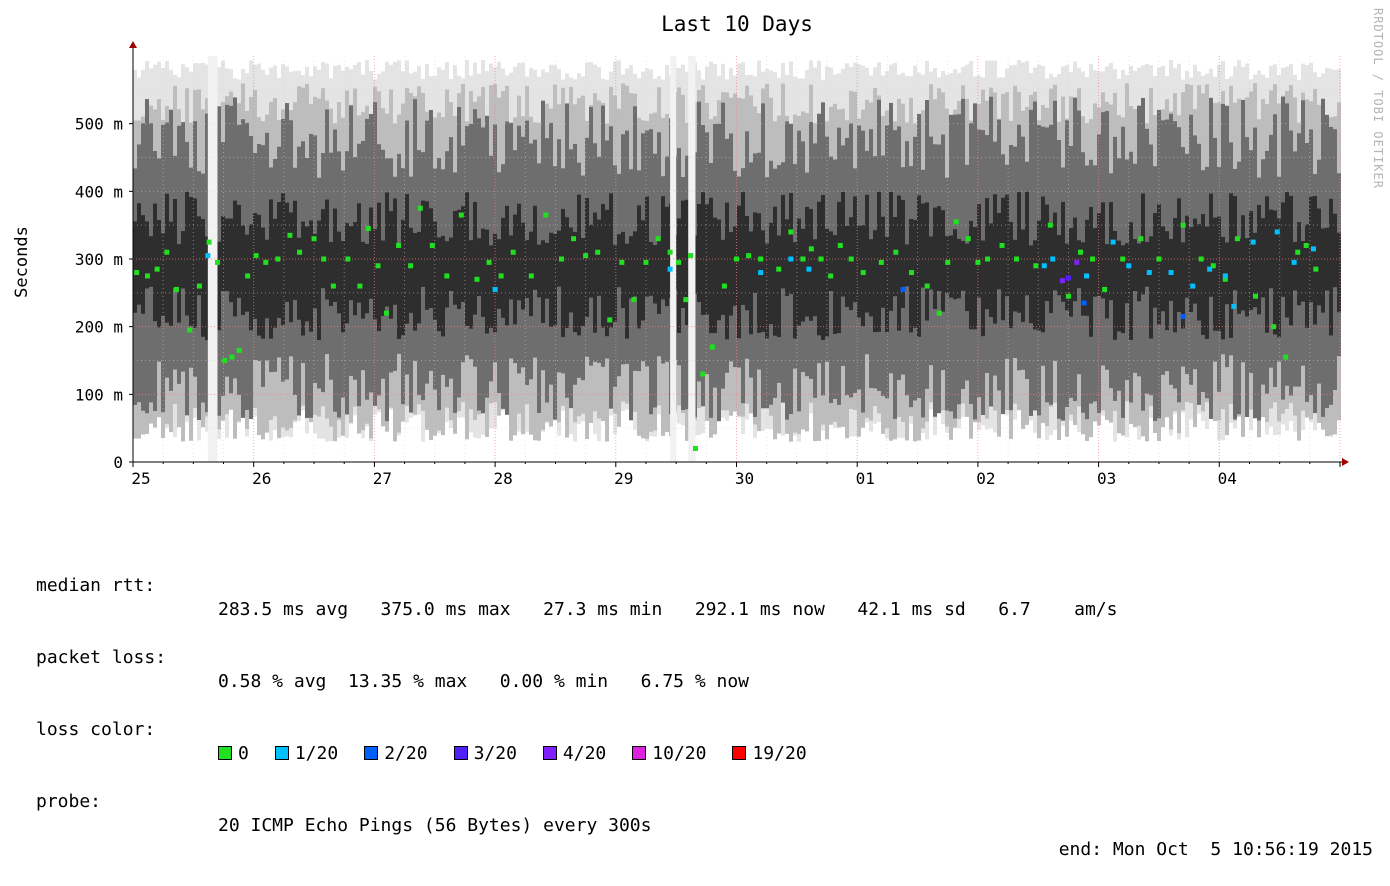  I want to click on end-time: end: Mon Oct 5 10:56:19 2015, so click(1215, 849).